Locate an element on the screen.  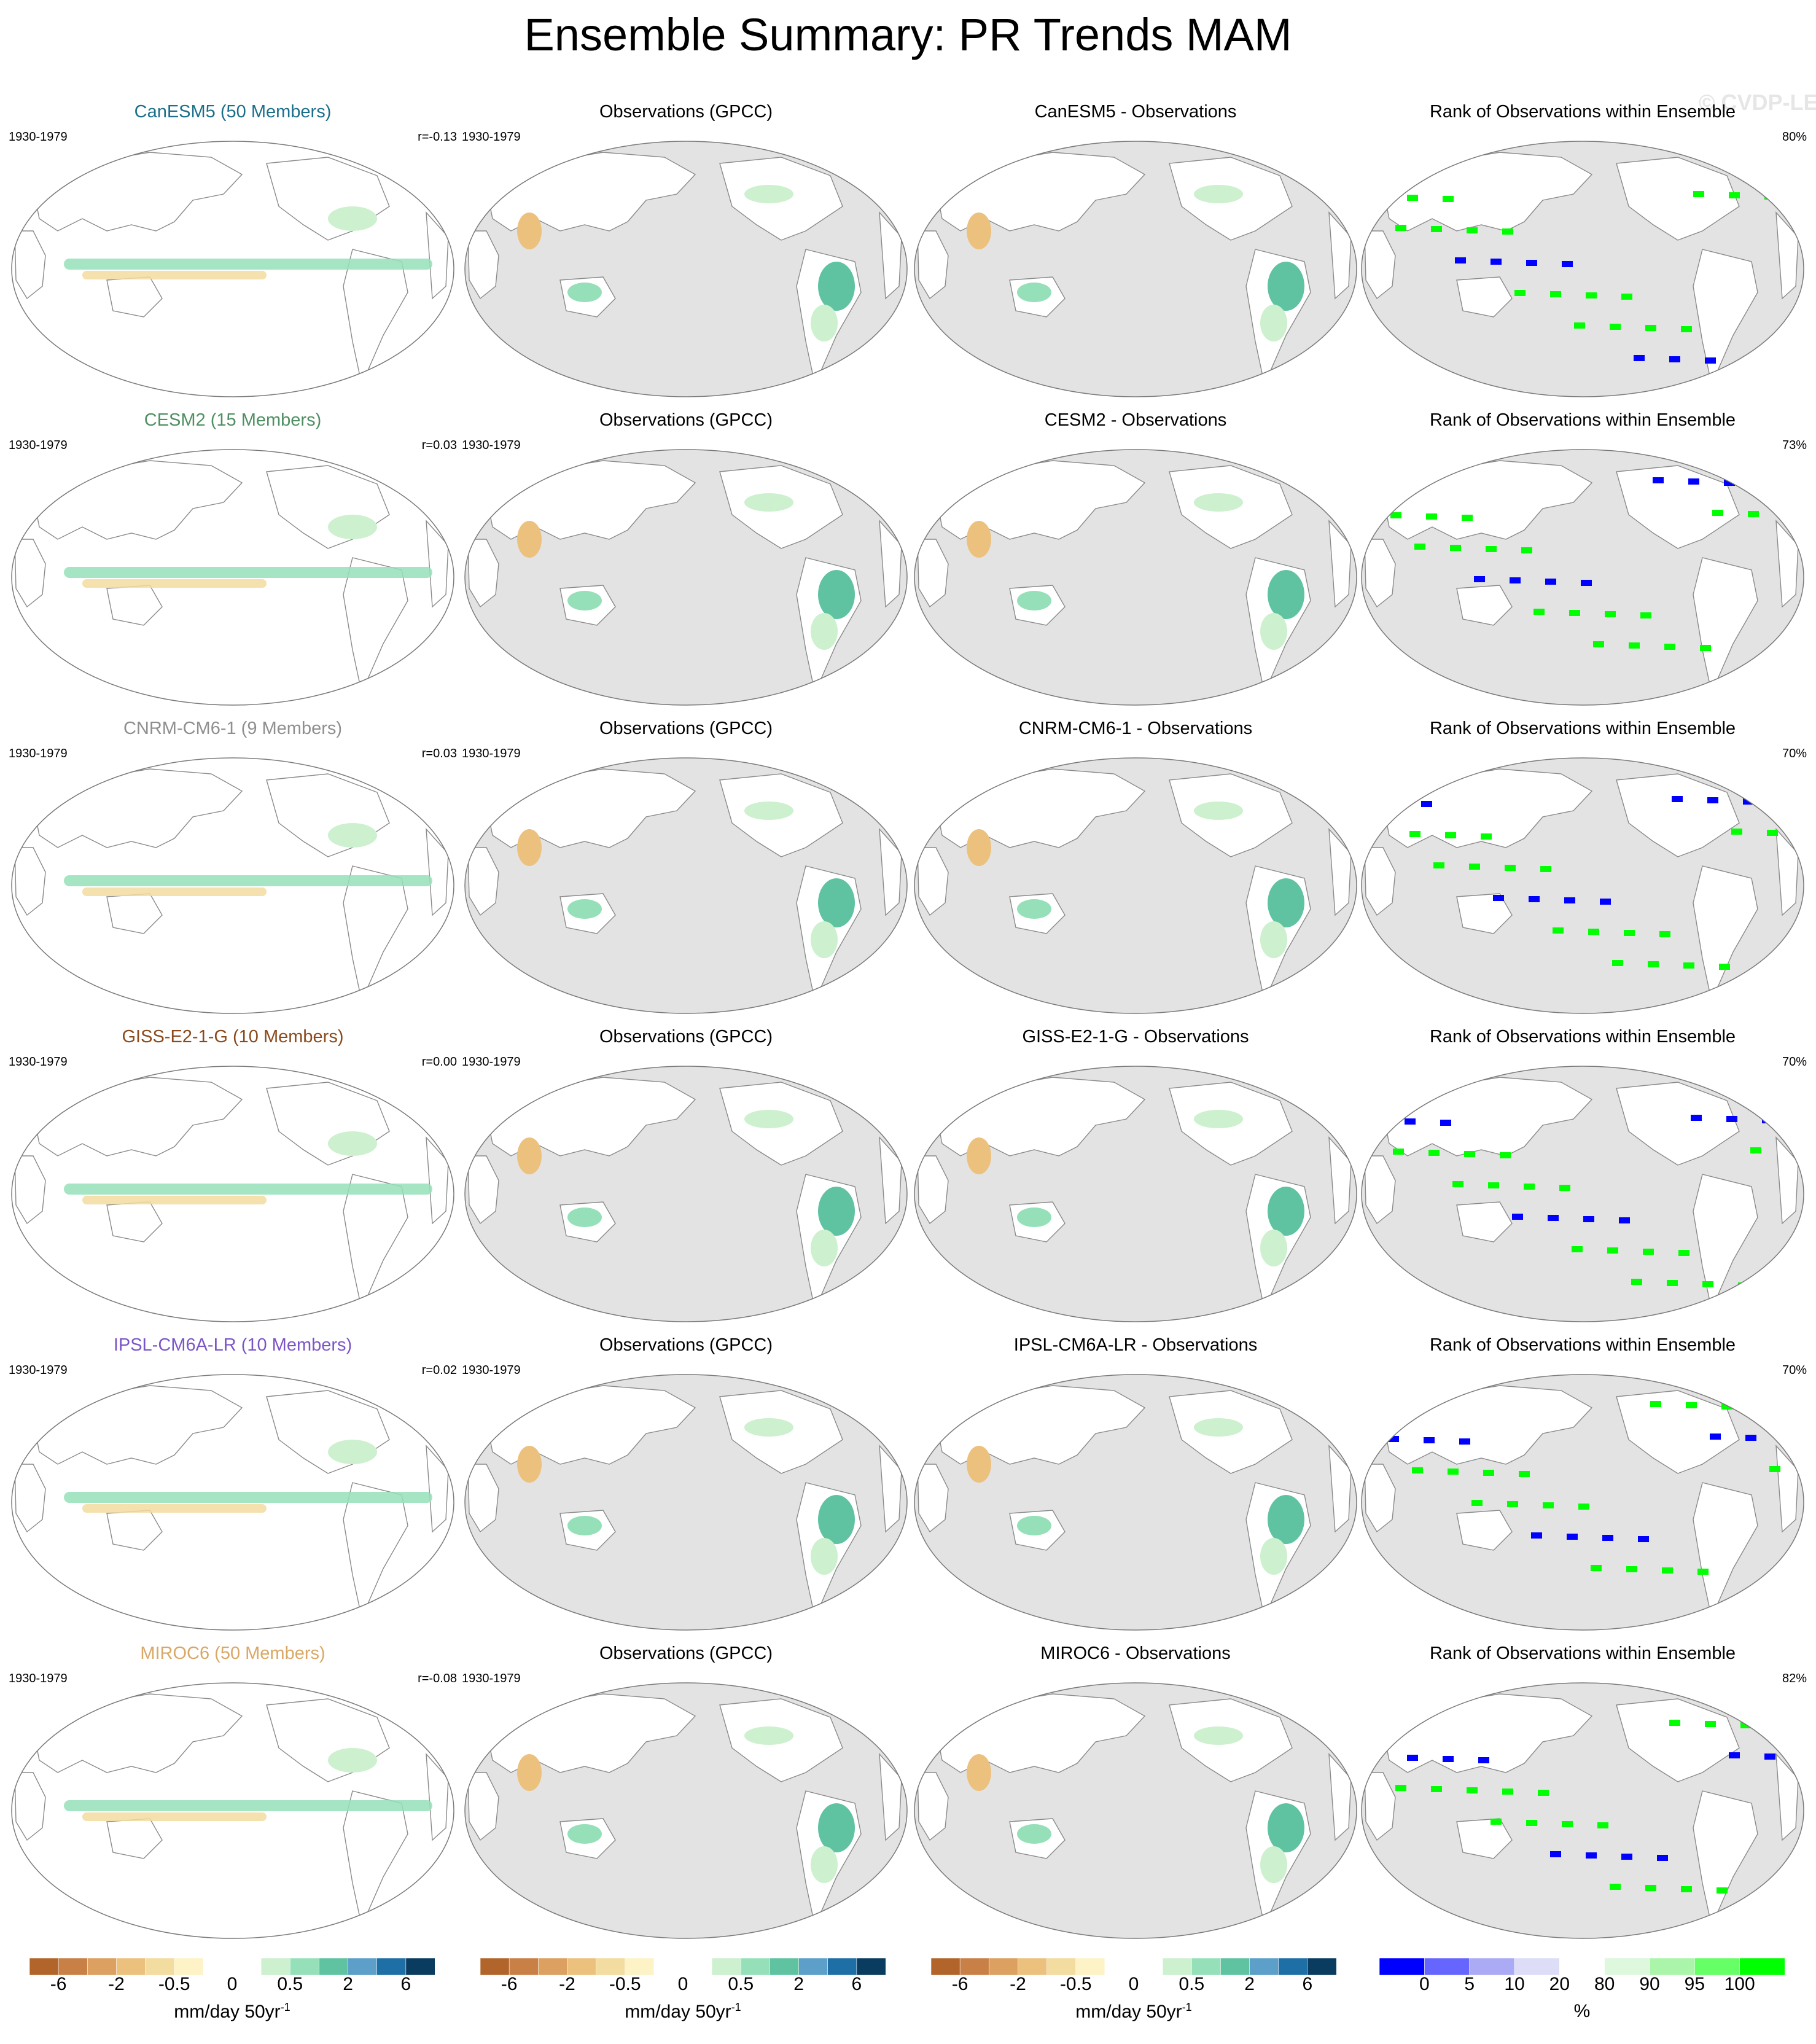
panel-title: GISS-E2-1-G (10 Members) is located at coordinates (233, 1037).